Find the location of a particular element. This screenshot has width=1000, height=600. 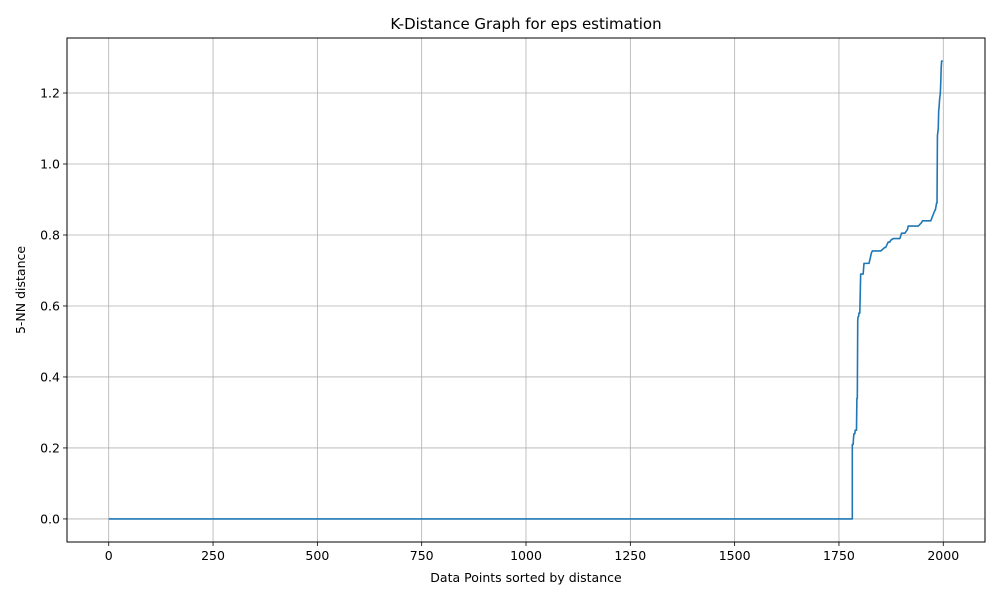

x-tick-label: 250 is located at coordinates (213, 555).